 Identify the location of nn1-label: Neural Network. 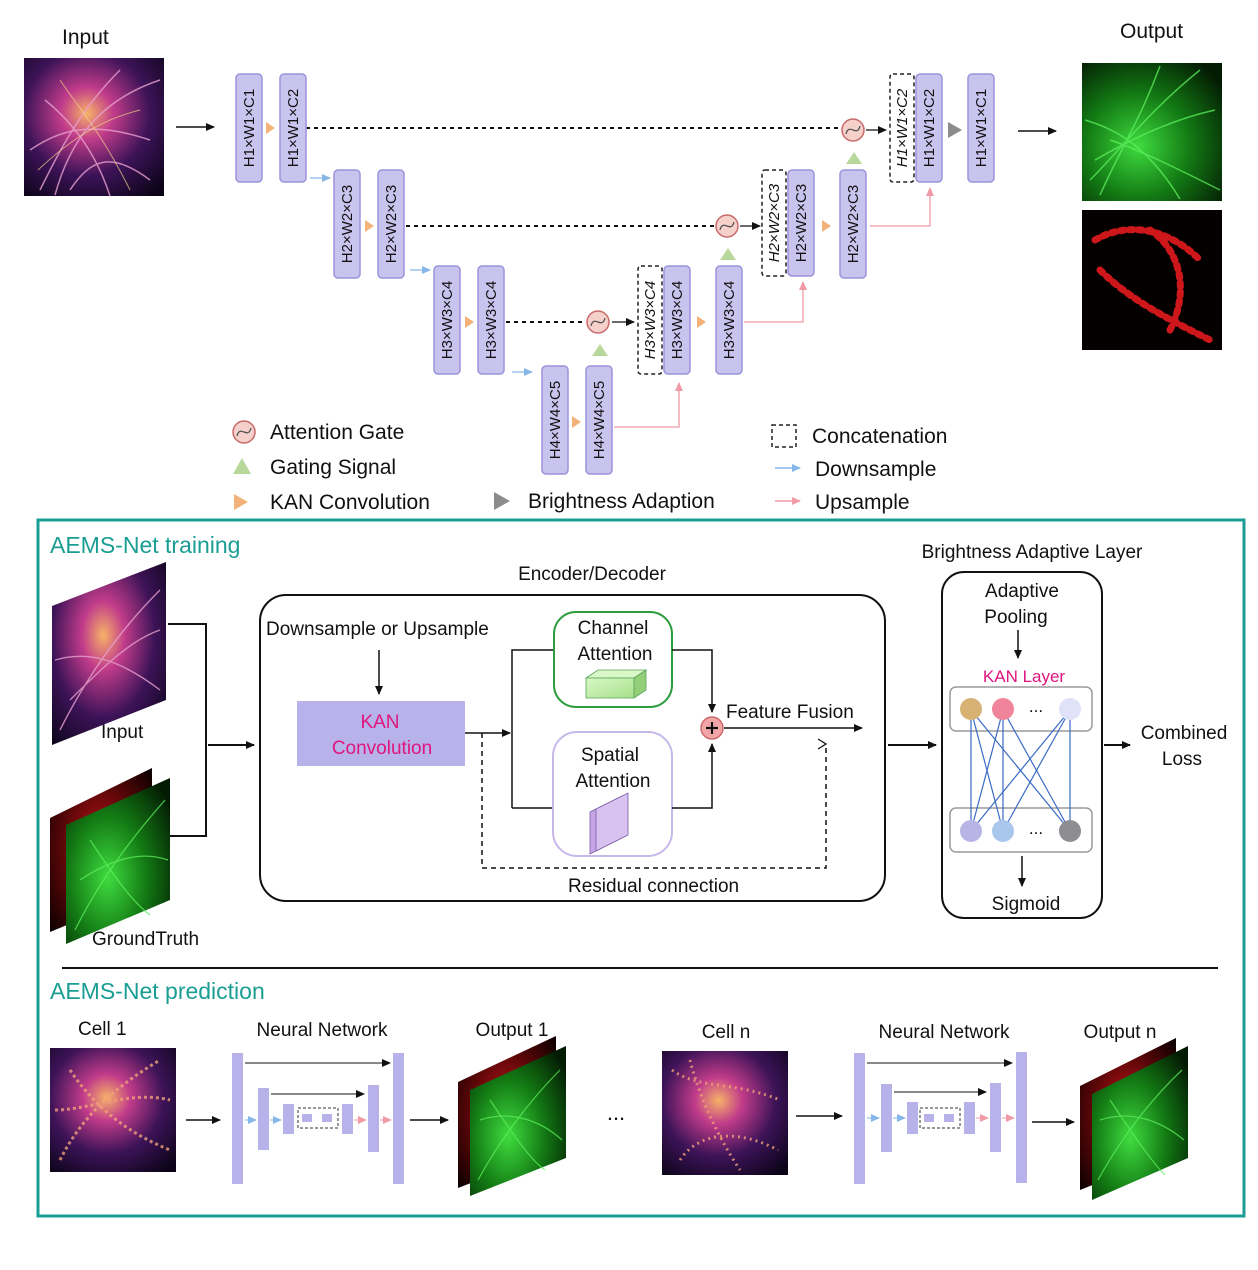
(322, 1030).